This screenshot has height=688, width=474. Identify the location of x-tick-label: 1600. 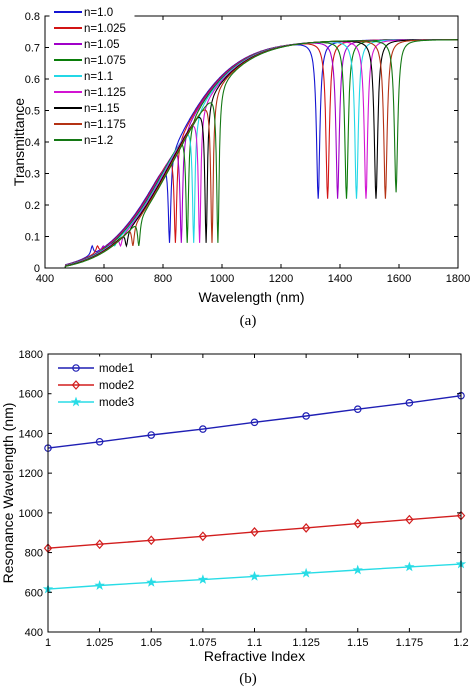
(399, 279).